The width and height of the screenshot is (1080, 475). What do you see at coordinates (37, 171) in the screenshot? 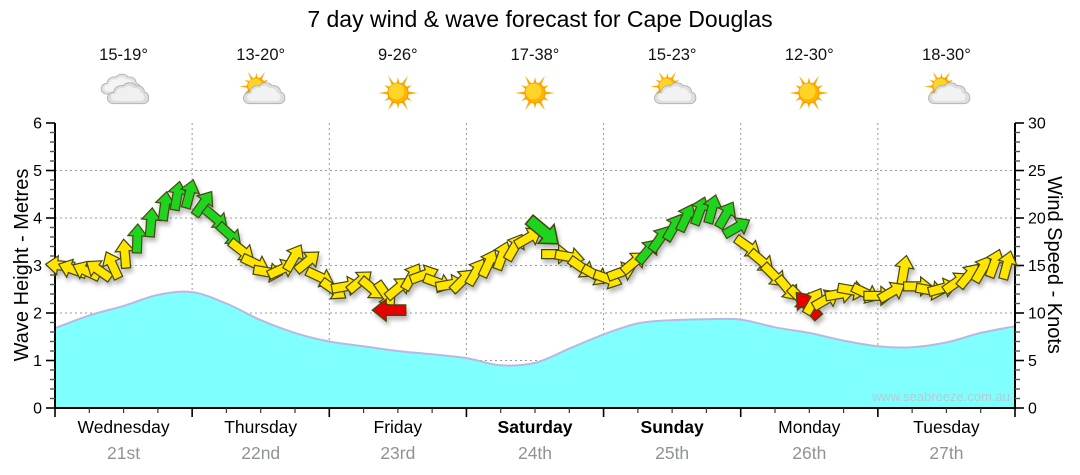
I see `left-axis-tick-label: 5` at bounding box center [37, 171].